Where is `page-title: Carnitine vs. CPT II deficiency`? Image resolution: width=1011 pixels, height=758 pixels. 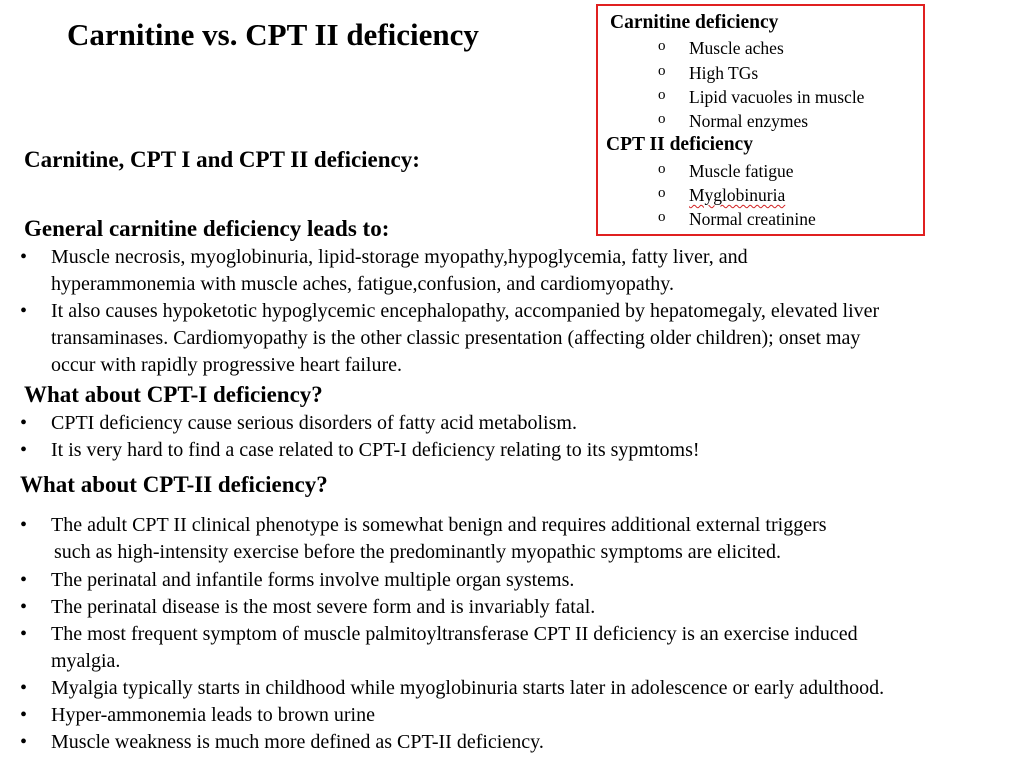 page-title: Carnitine vs. CPT II deficiency is located at coordinates (273, 34).